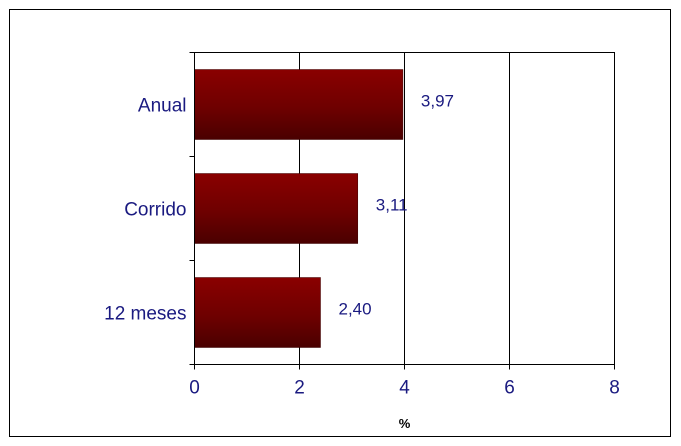  What do you see at coordinates (194, 388) in the screenshot?
I see `x-tick-label: 0` at bounding box center [194, 388].